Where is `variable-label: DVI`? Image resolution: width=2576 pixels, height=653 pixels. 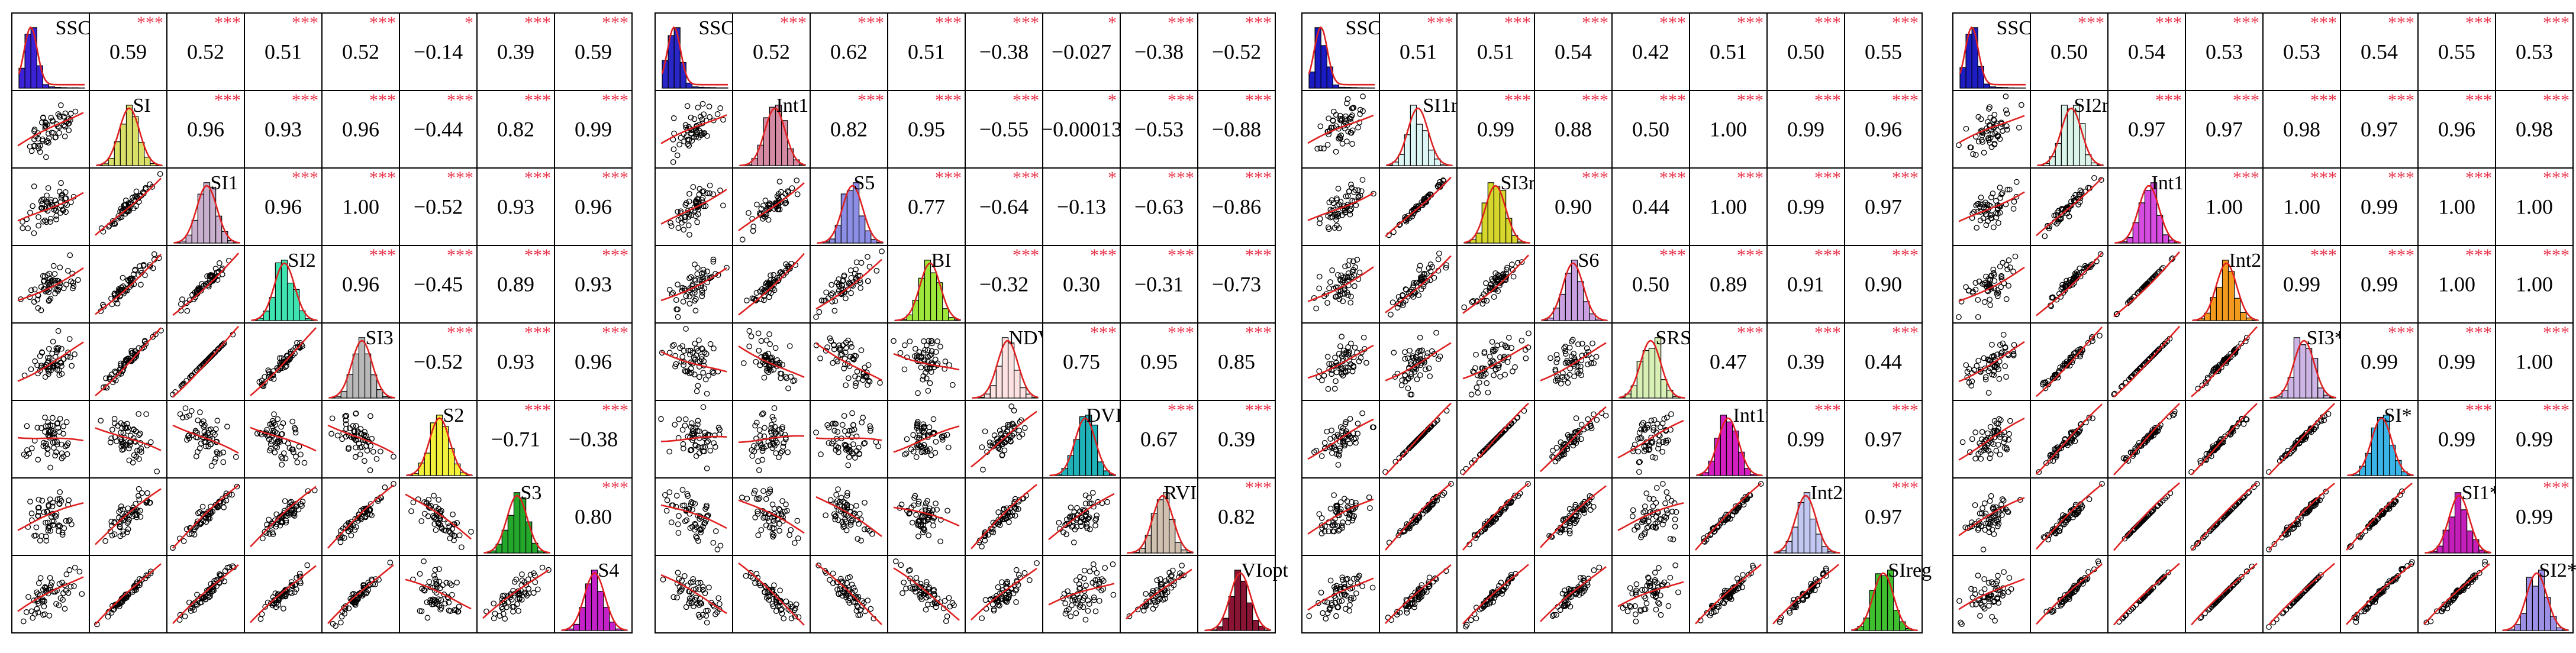 variable-label: DVI is located at coordinates (1104, 415).